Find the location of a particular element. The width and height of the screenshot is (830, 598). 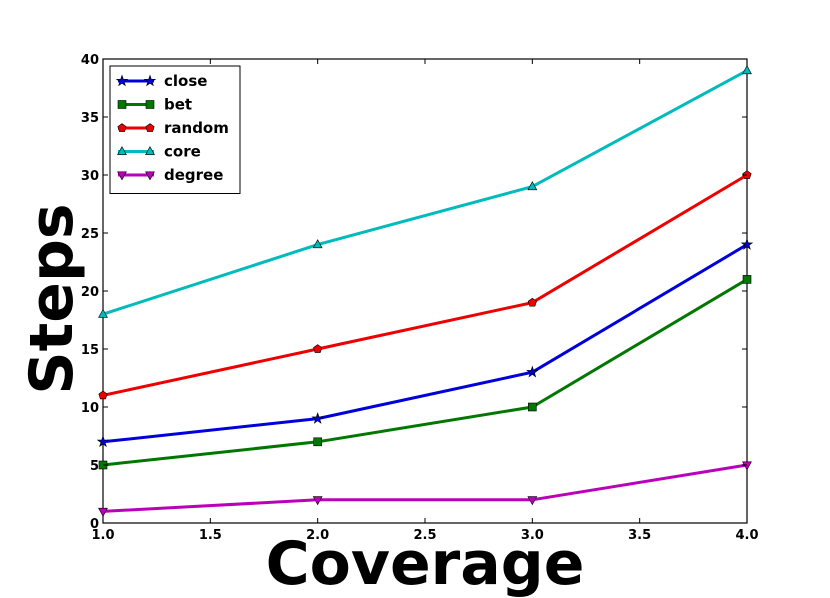

legend-label-close: close is located at coordinates (185, 81).